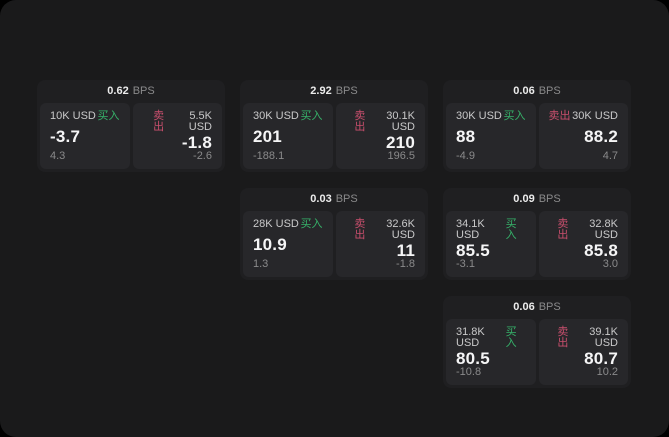 This screenshot has width=669, height=437. I want to click on sell-price: 85.8, so click(601, 250).